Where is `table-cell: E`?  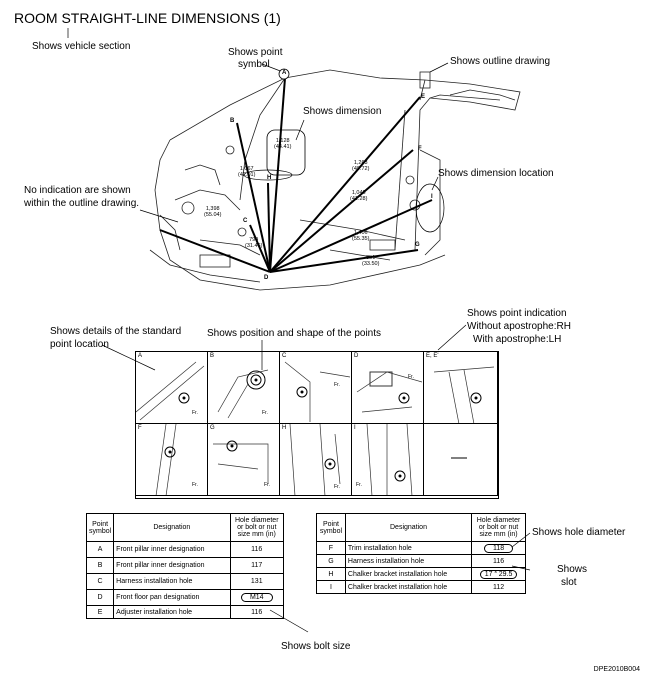
table-cell: E is located at coordinates (100, 612).